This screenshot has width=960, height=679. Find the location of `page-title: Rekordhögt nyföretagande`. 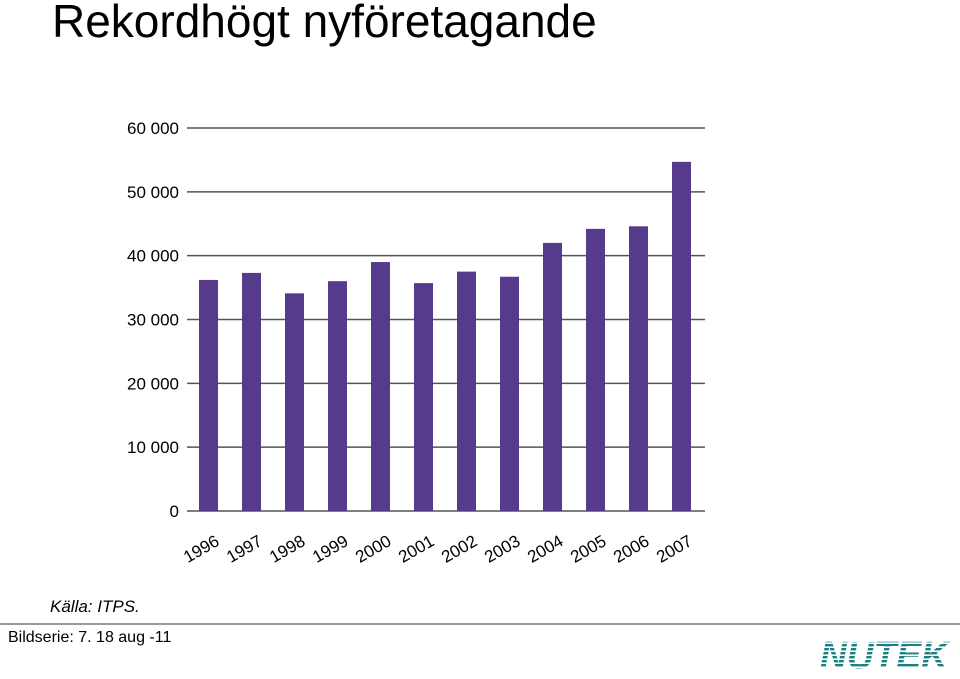

page-title: Rekordhögt nyföretagande is located at coordinates (324, 23).